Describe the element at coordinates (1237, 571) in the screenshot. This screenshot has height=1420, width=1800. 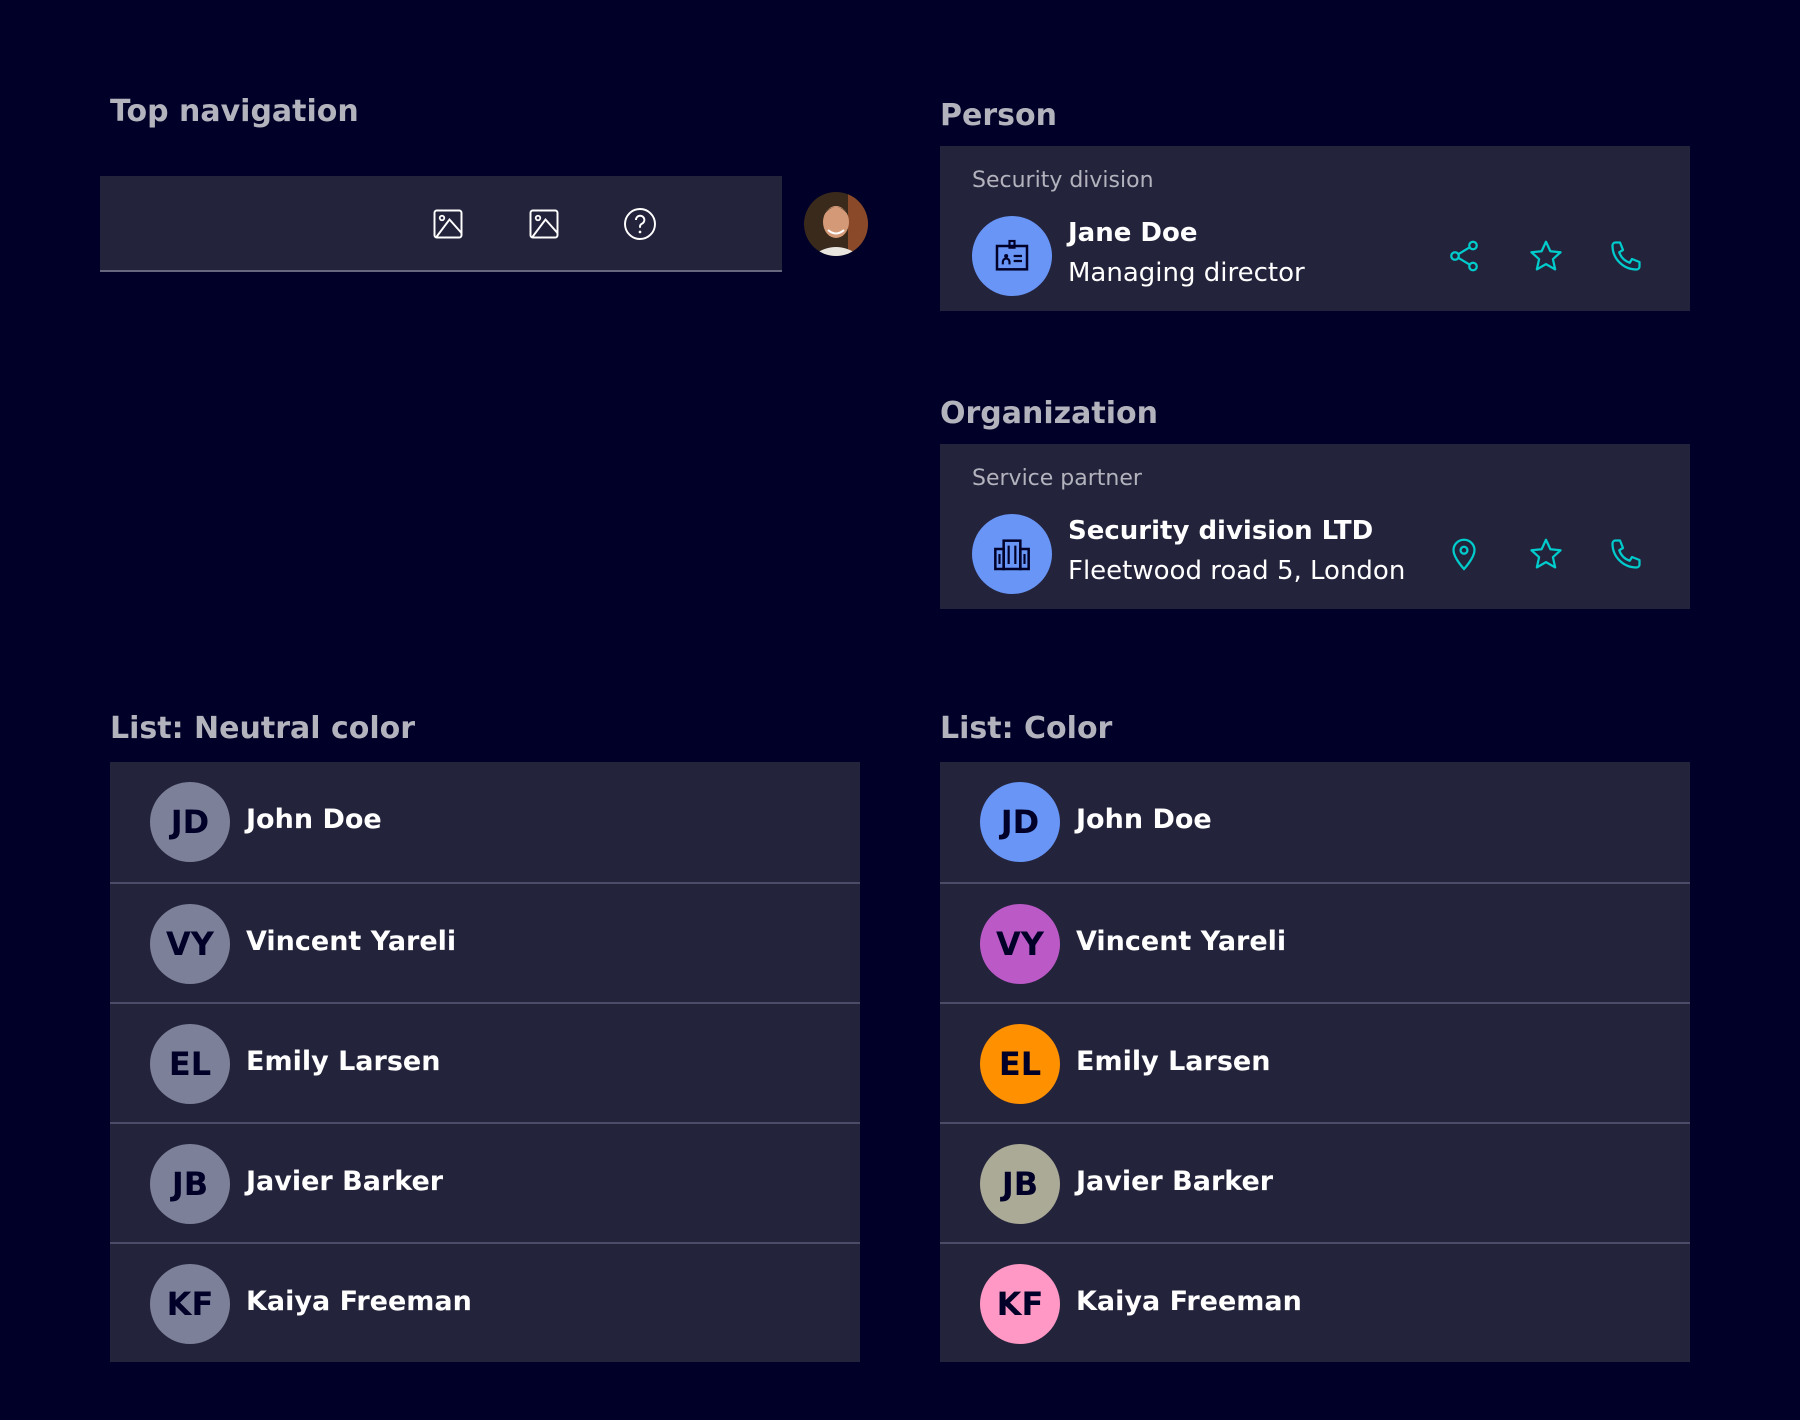
I see `organization-address: Fleetwood road 5, London` at that location.